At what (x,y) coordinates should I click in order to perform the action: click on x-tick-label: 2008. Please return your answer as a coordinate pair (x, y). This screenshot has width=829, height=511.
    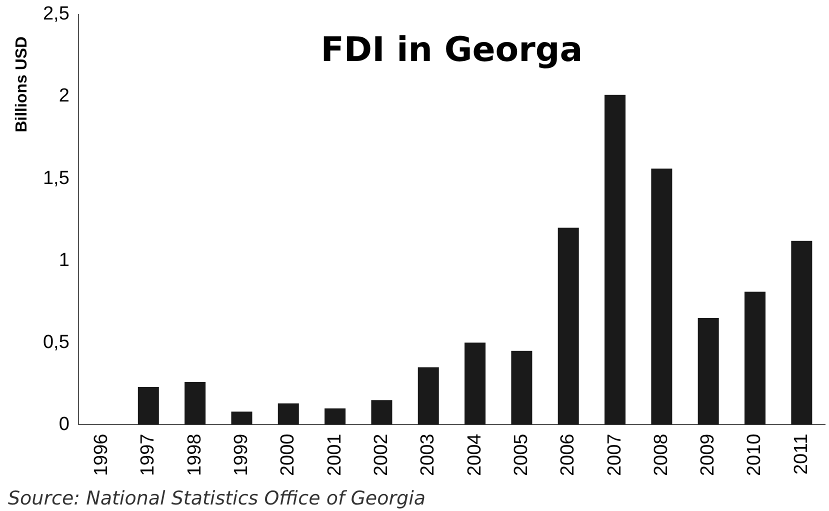
    Looking at the image, I should click on (661, 455).